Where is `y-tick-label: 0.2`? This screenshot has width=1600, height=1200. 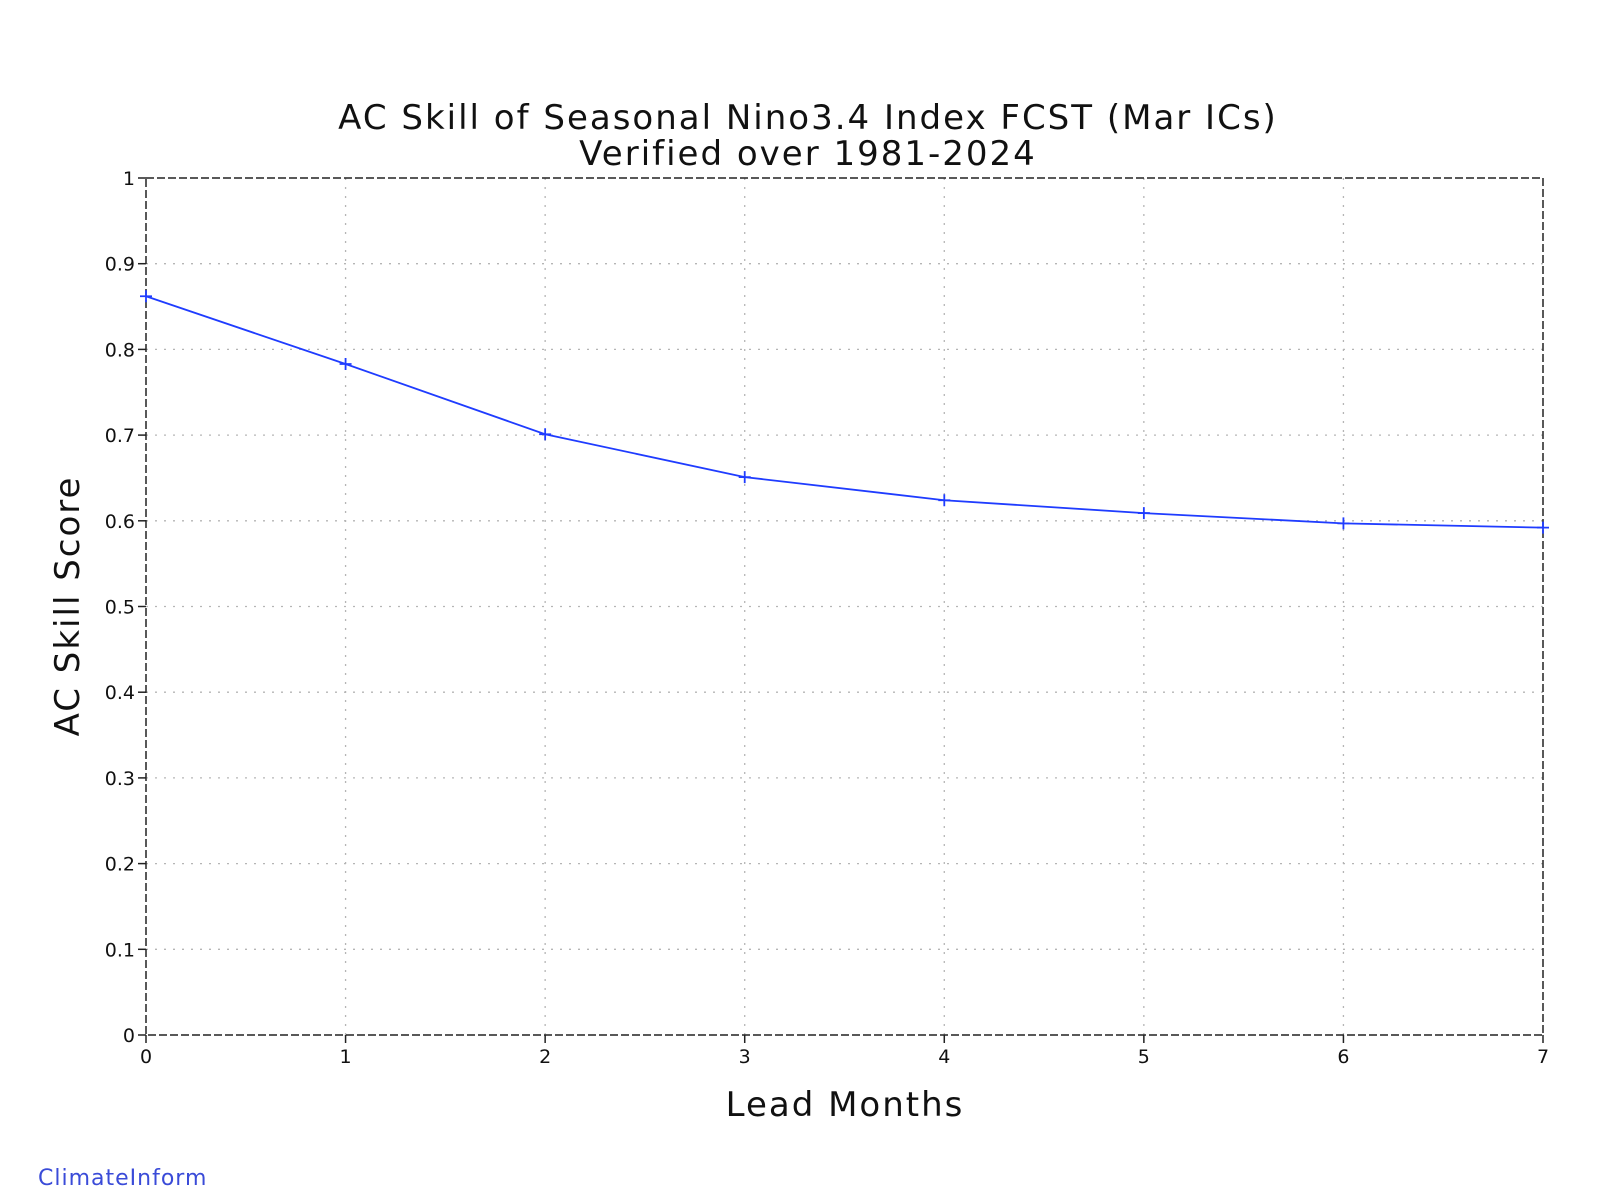
y-tick-label: 0.2 is located at coordinates (120, 865).